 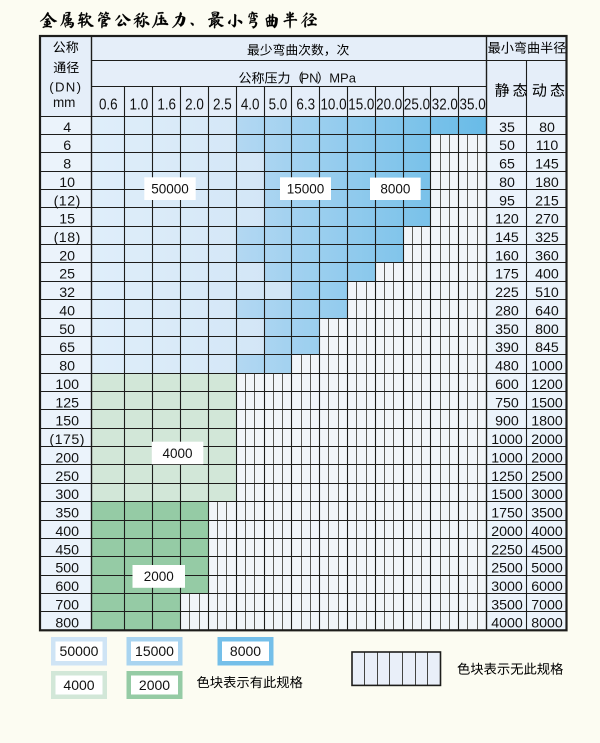 What do you see at coordinates (547, 348) in the screenshot?
I see `svg-text: 845` at bounding box center [547, 348].